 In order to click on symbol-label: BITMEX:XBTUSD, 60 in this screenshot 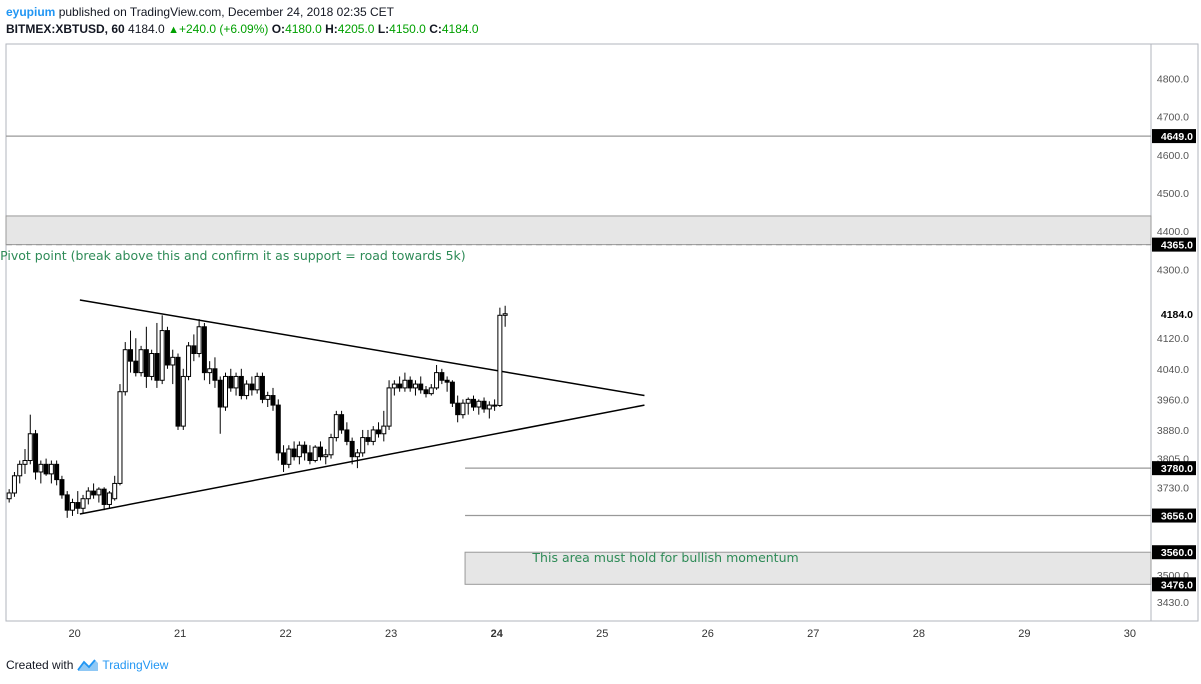, I will do `click(65, 29)`.